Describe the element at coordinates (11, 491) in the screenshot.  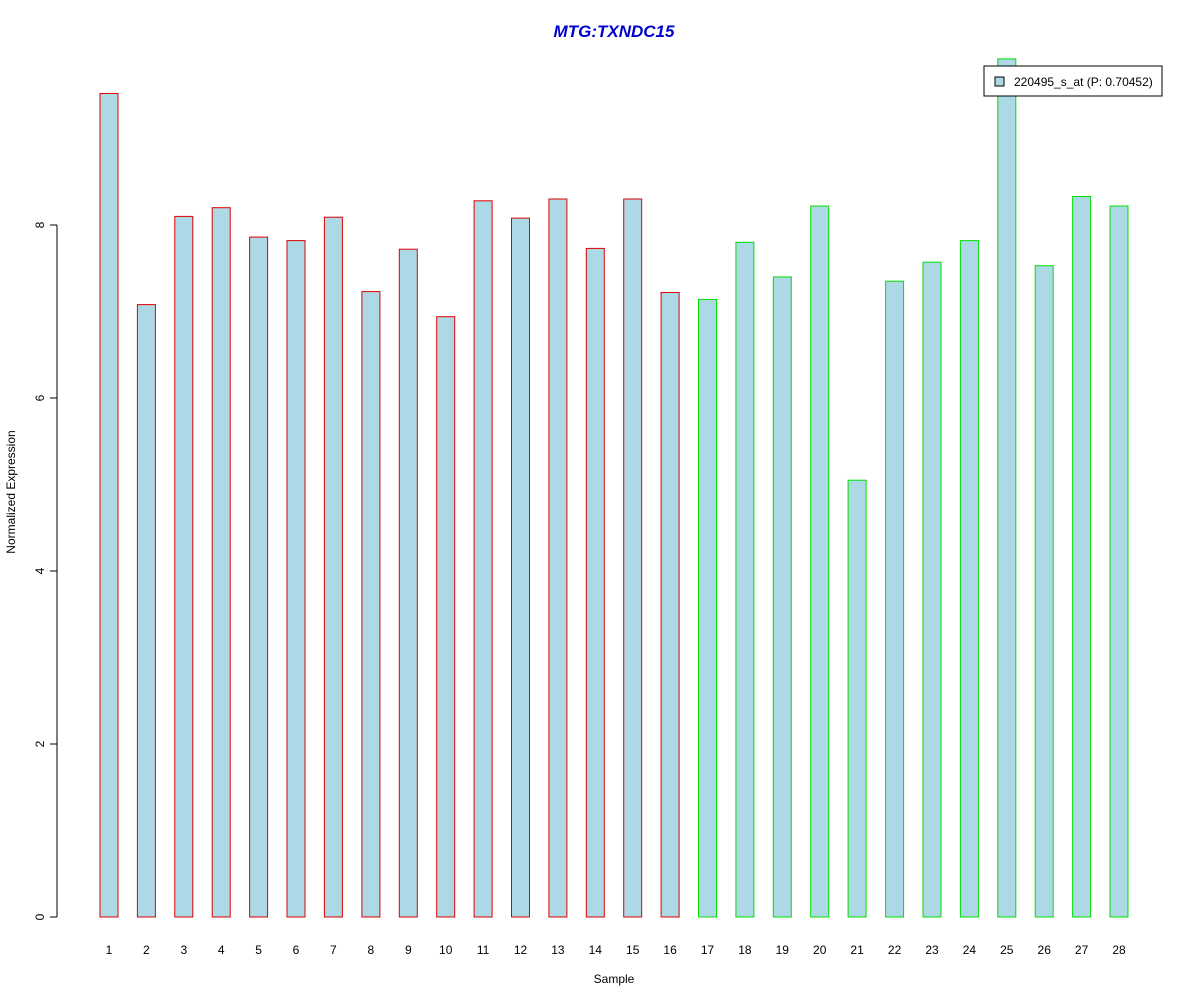
I see `y-axis-title: Normalized Expression` at that location.